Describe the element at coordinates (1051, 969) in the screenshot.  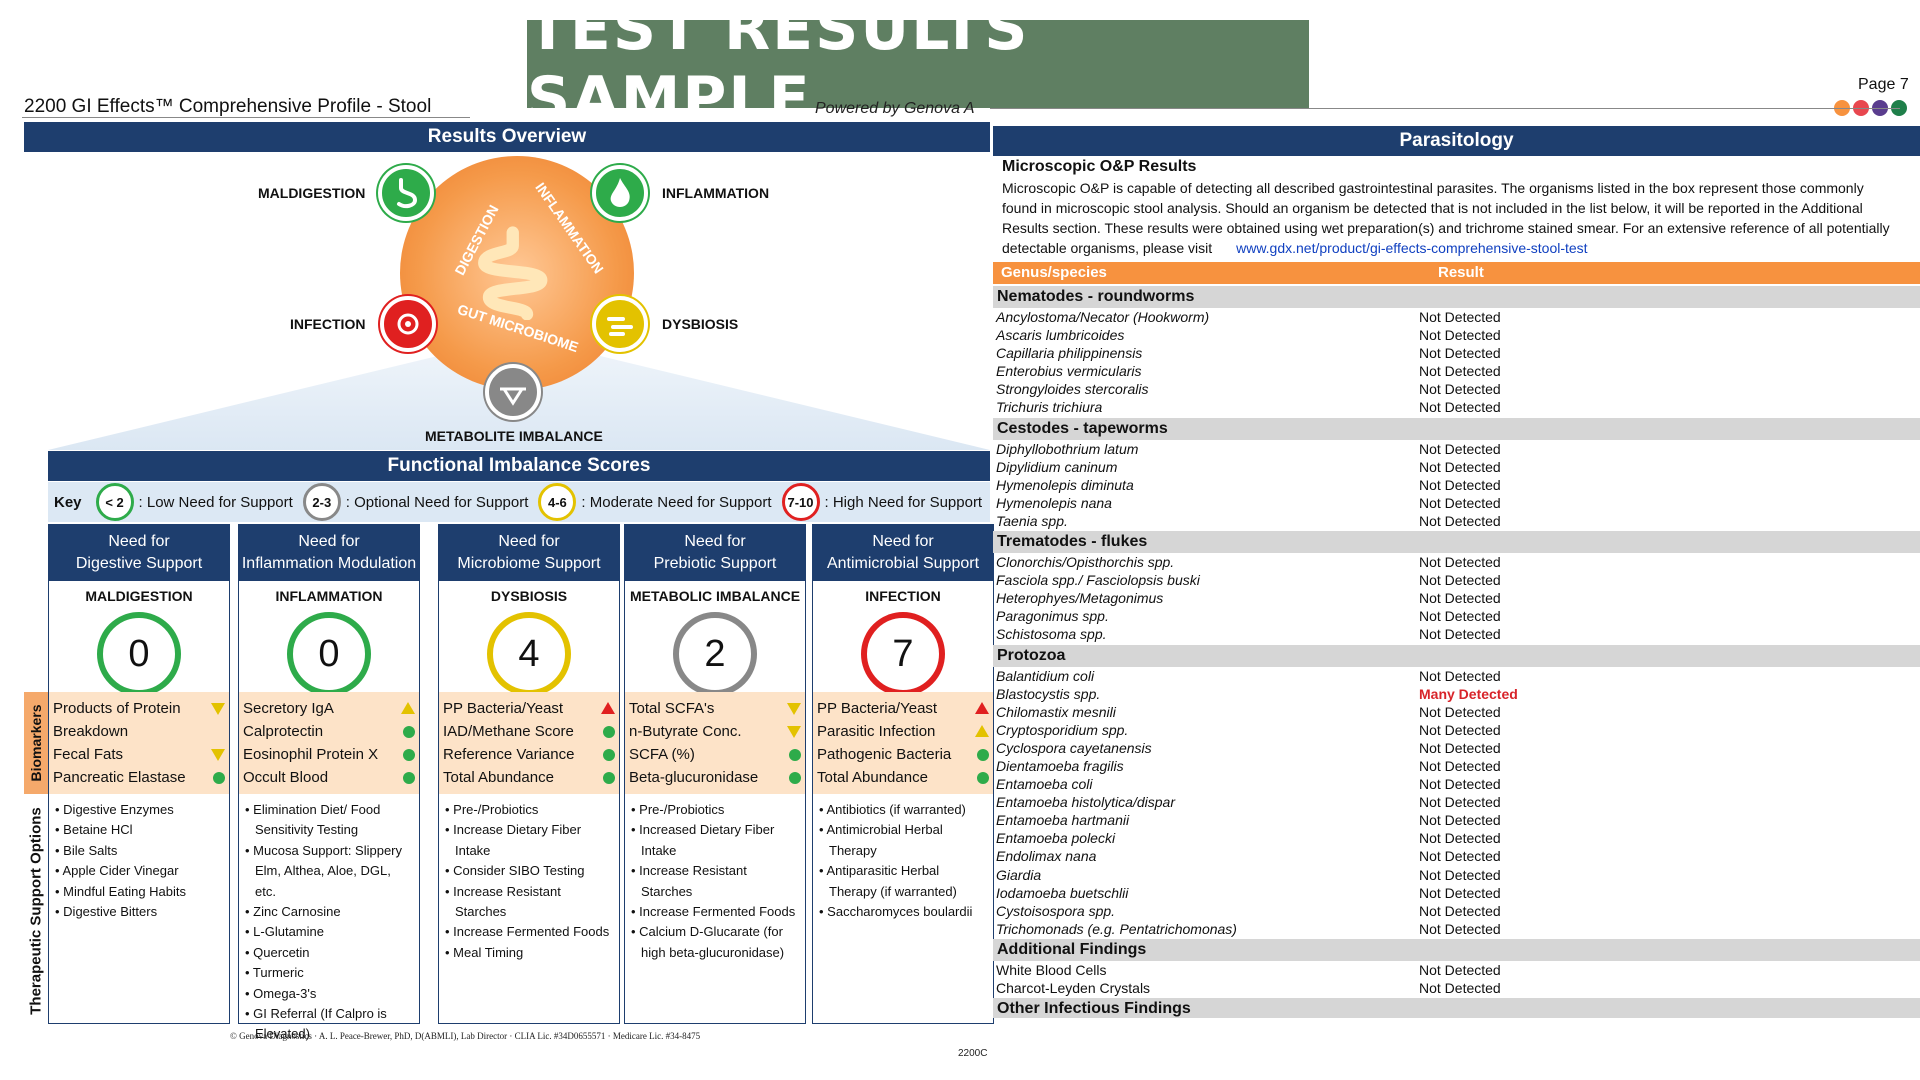
I see `organism-name: White Blood Cells` at that location.